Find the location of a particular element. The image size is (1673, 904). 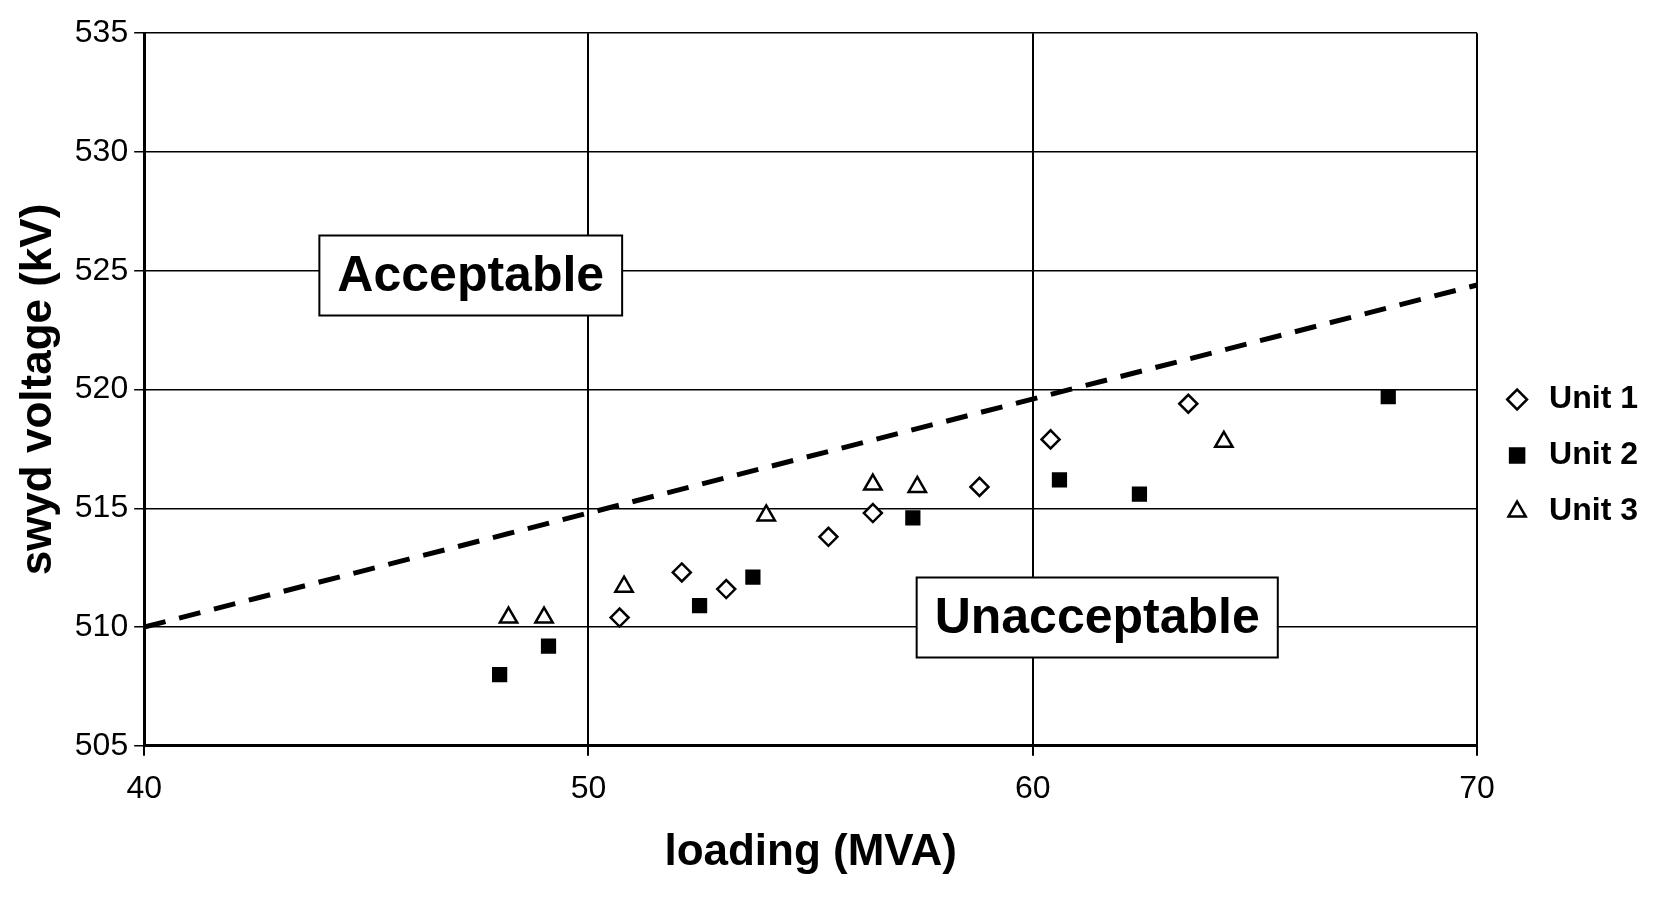

annotation: Unacceptable is located at coordinates (1097, 616).